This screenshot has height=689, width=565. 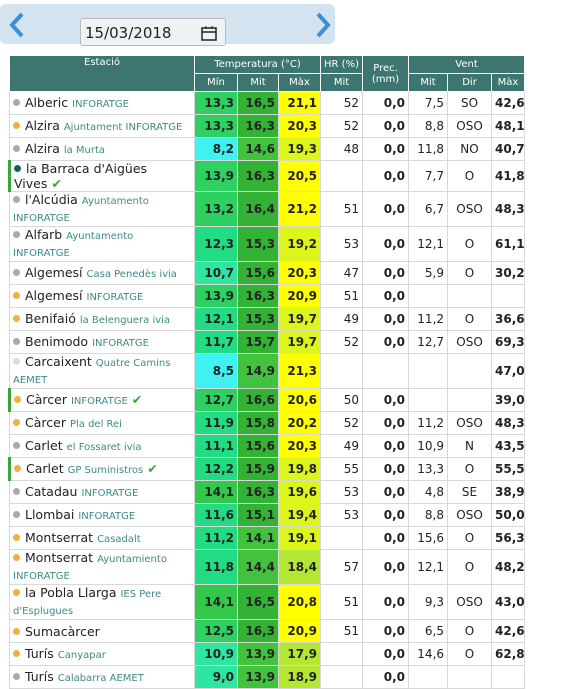 What do you see at coordinates (123, 127) in the screenshot?
I see `station-source: Ajuntament INFORATGE` at bounding box center [123, 127].